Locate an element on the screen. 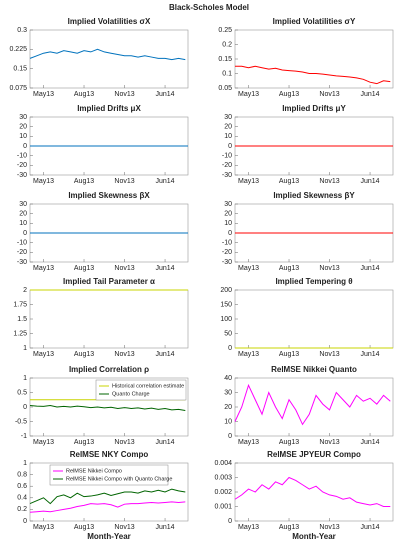 This screenshot has width=418, height=550. legend-label: Quanto Charge is located at coordinates (131, 394).